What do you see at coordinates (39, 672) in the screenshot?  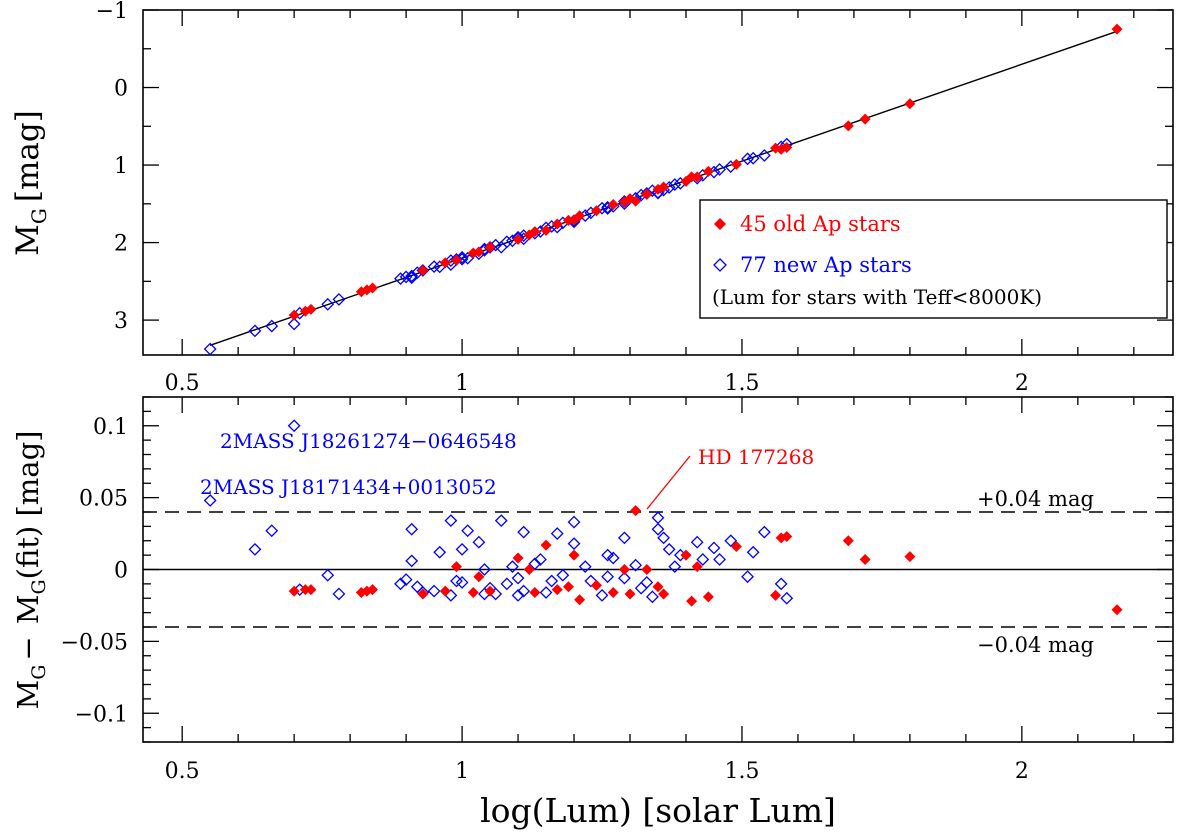 I see `bottom-ylabel-sub1: G` at bounding box center [39, 672].